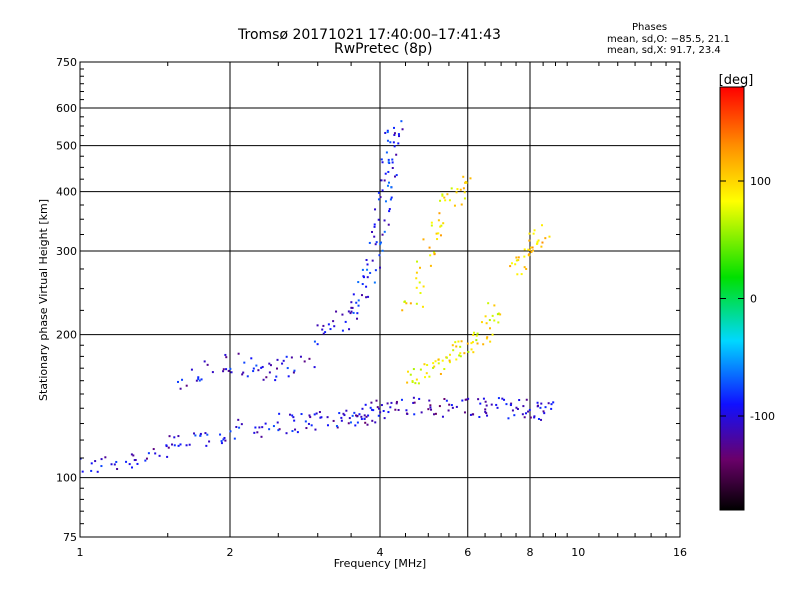 Image resolution: width=800 pixels, height=600 pixels. Describe the element at coordinates (66, 251) in the screenshot. I see `y-tick-label: 300` at that location.